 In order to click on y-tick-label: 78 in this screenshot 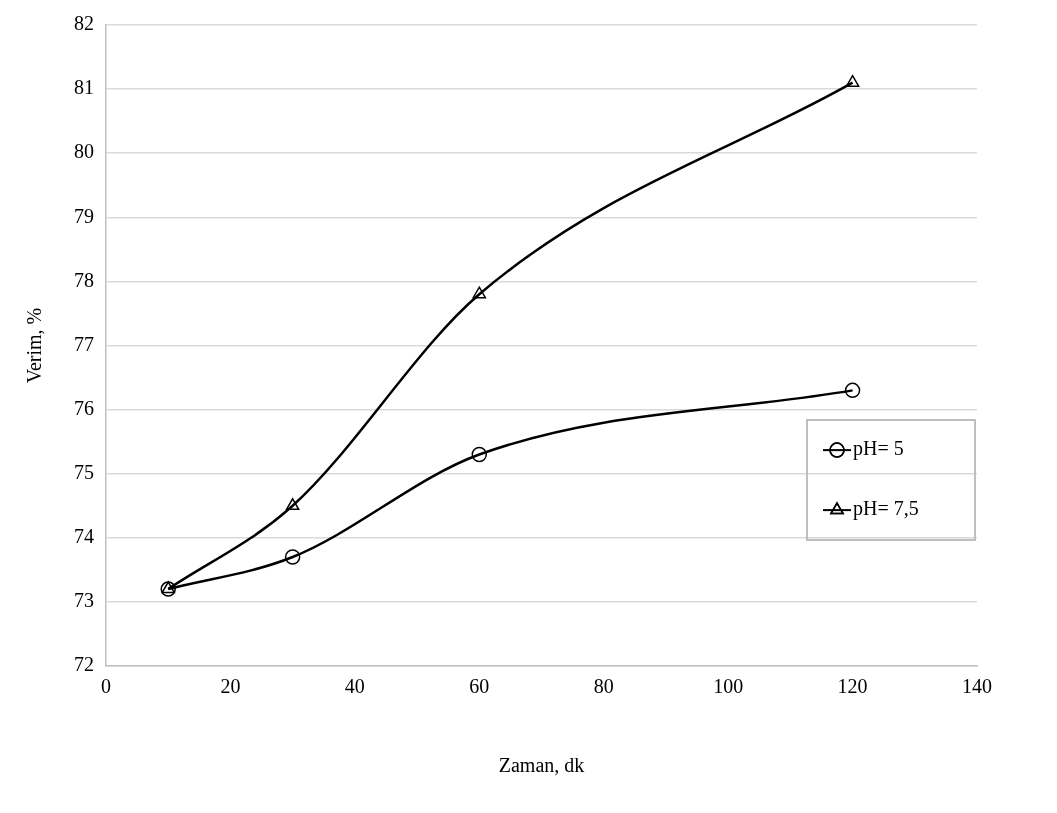, I will do `click(84, 279)`.